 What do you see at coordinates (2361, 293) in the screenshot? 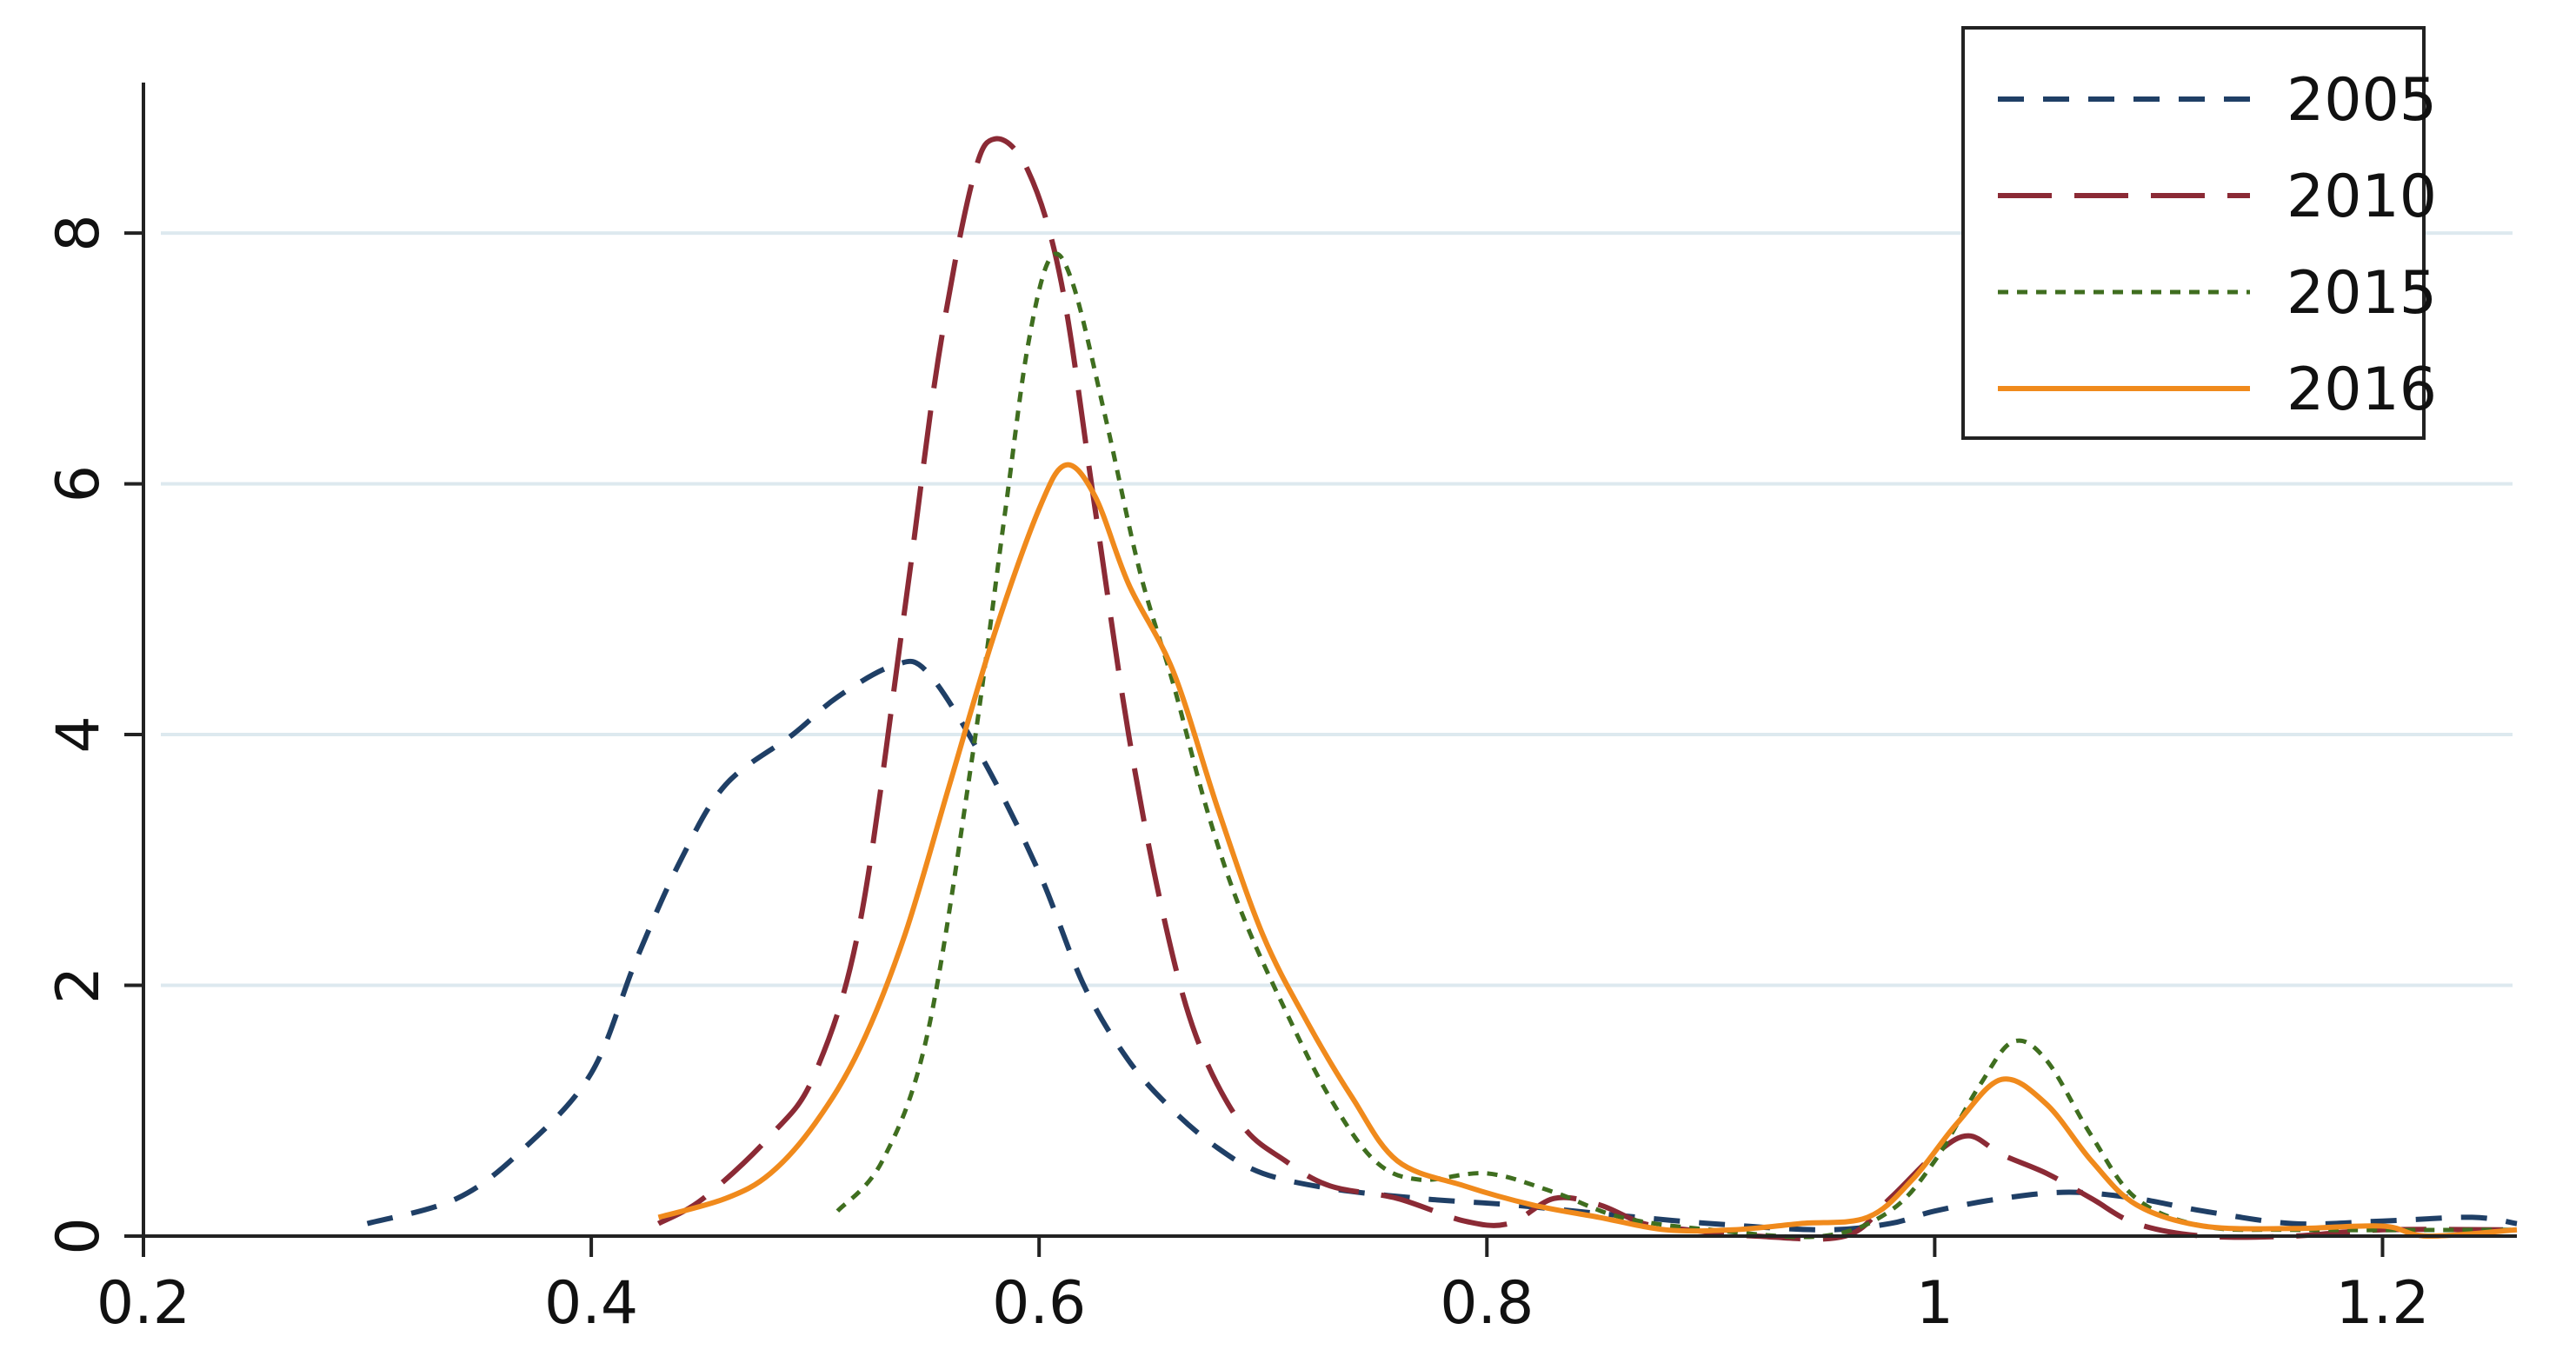
I see `legend-label: 2015` at bounding box center [2361, 293].